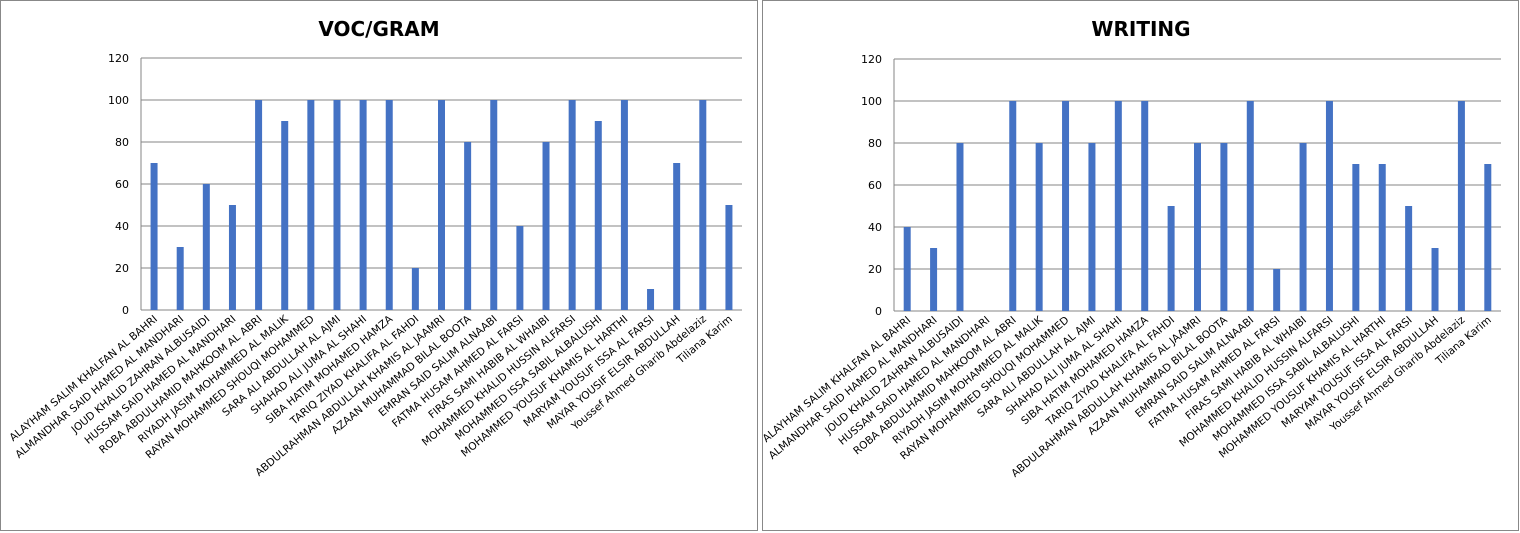 Image resolution: width=1520 pixels, height=533 pixels. What do you see at coordinates (378, 29) in the screenshot?
I see `chart-title: VOC/GRAM` at bounding box center [378, 29].